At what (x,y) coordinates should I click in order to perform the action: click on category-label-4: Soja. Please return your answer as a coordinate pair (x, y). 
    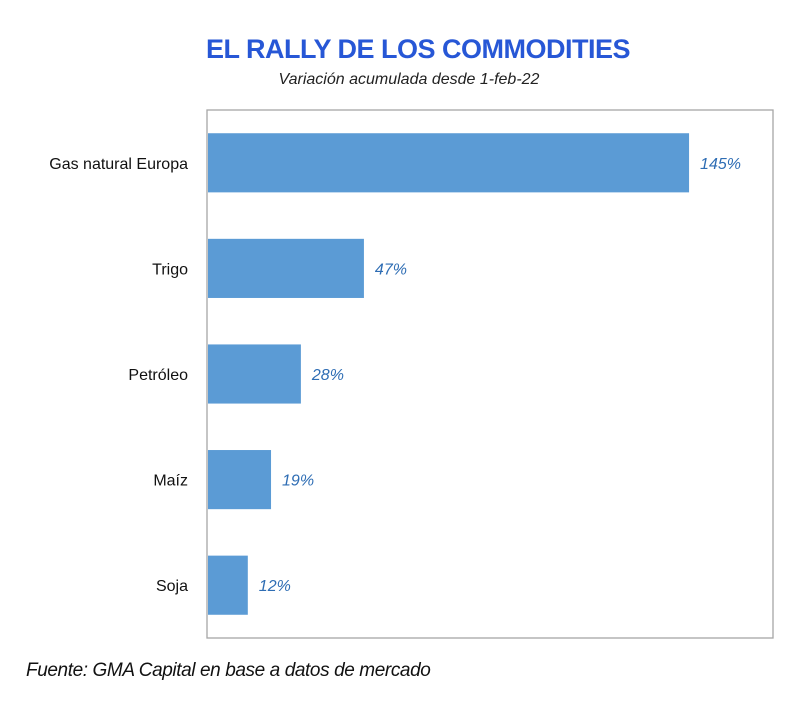
    Looking at the image, I should click on (172, 586).